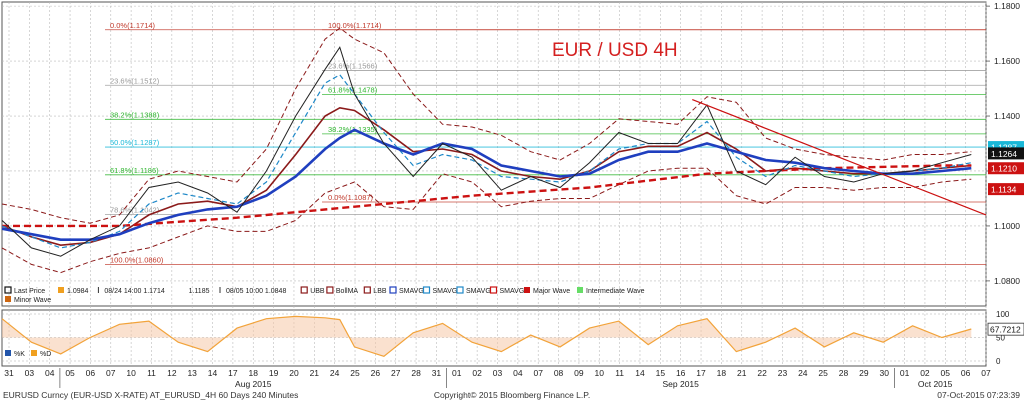 The height and width of the screenshot is (401, 1024). What do you see at coordinates (294, 373) in the screenshot?
I see `x-tick-label: 20` at bounding box center [294, 373].